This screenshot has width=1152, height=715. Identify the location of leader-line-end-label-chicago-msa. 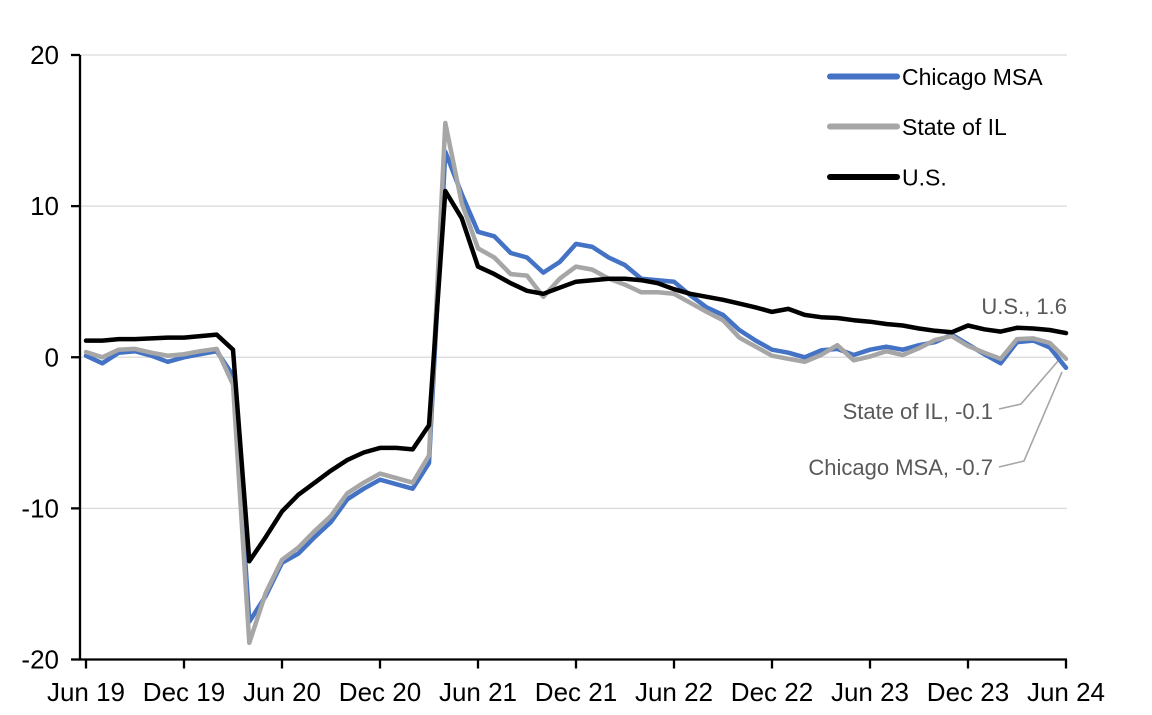
(1030, 419).